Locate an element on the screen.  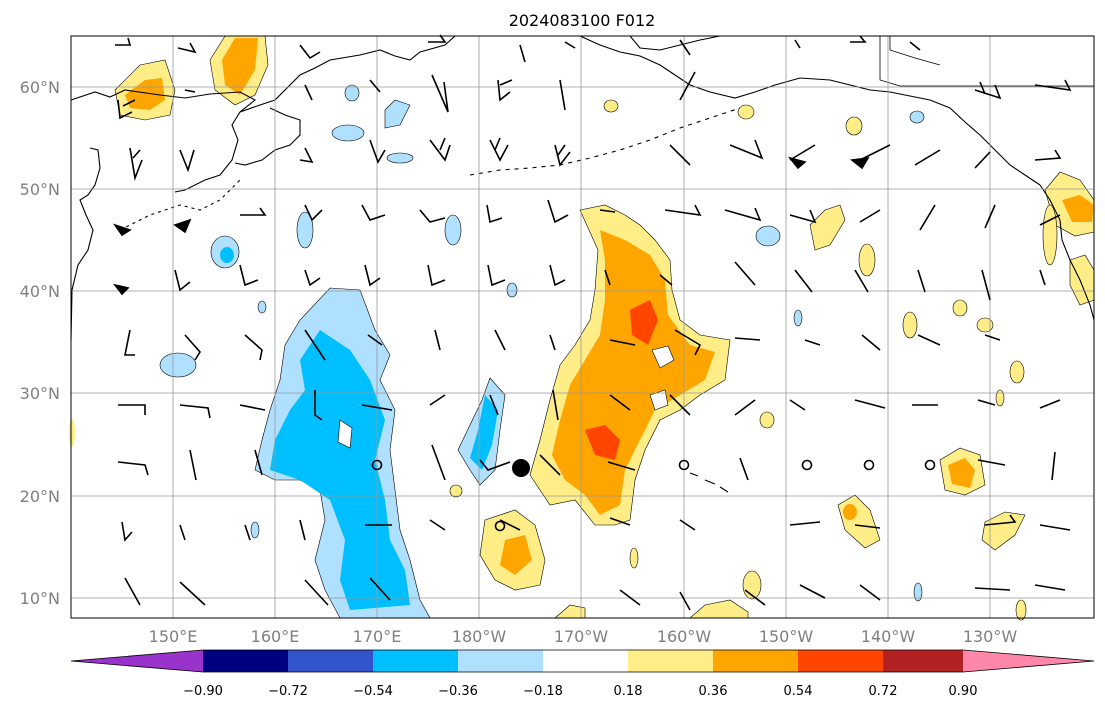
pos-region-se2-core is located at coordinates (850, 512).